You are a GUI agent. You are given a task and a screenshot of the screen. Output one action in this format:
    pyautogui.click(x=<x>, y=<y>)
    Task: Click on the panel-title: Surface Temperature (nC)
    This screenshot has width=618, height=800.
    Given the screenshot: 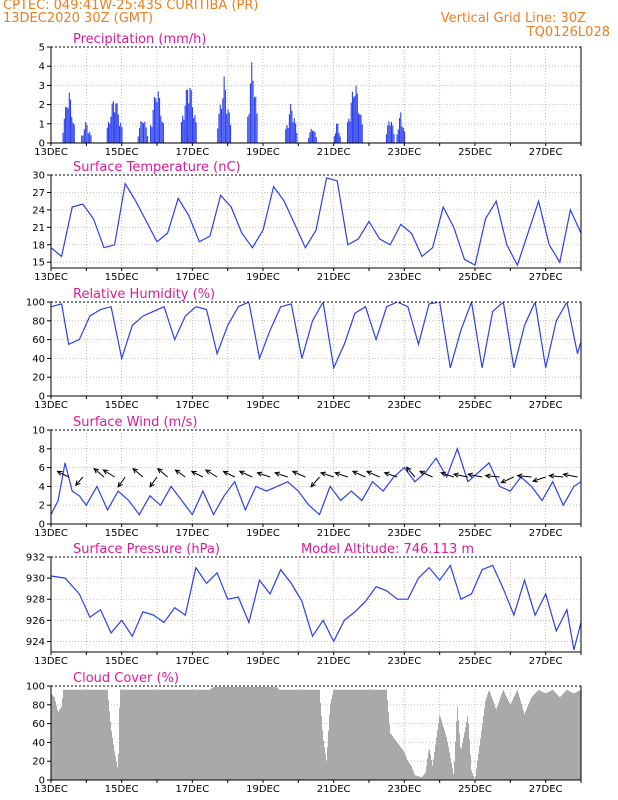 What is the action you would take?
    pyautogui.click(x=157, y=167)
    